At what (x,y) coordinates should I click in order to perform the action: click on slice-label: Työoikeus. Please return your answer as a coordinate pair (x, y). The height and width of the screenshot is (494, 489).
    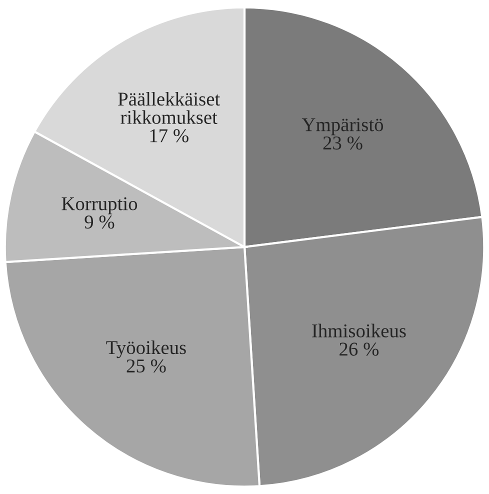
    Looking at the image, I should click on (146, 349).